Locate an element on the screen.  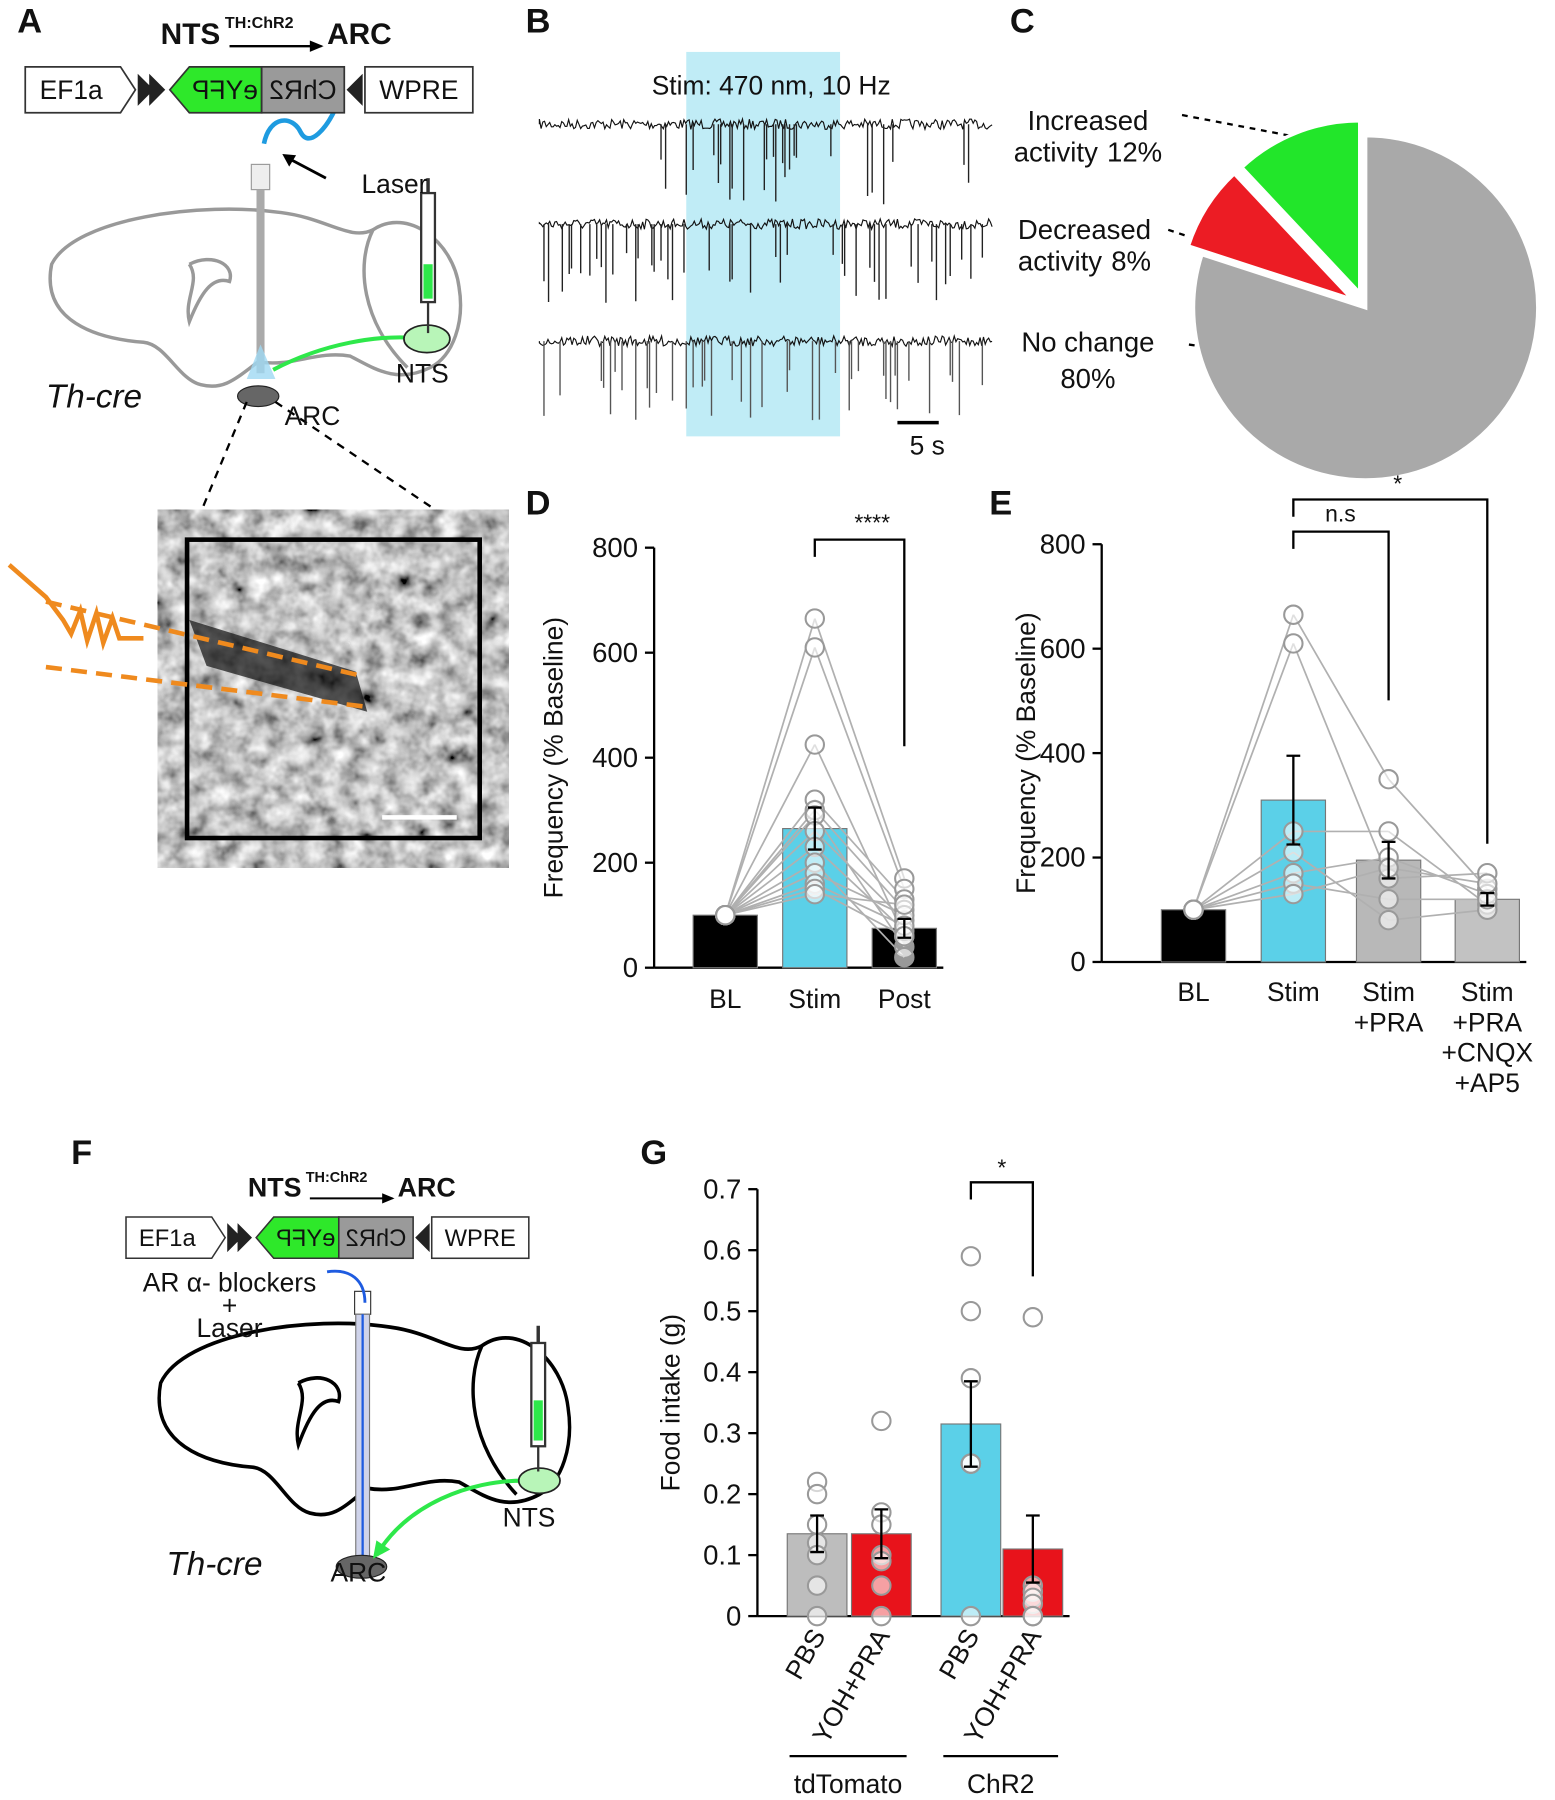
panel-label: G is located at coordinates (653, 1153).